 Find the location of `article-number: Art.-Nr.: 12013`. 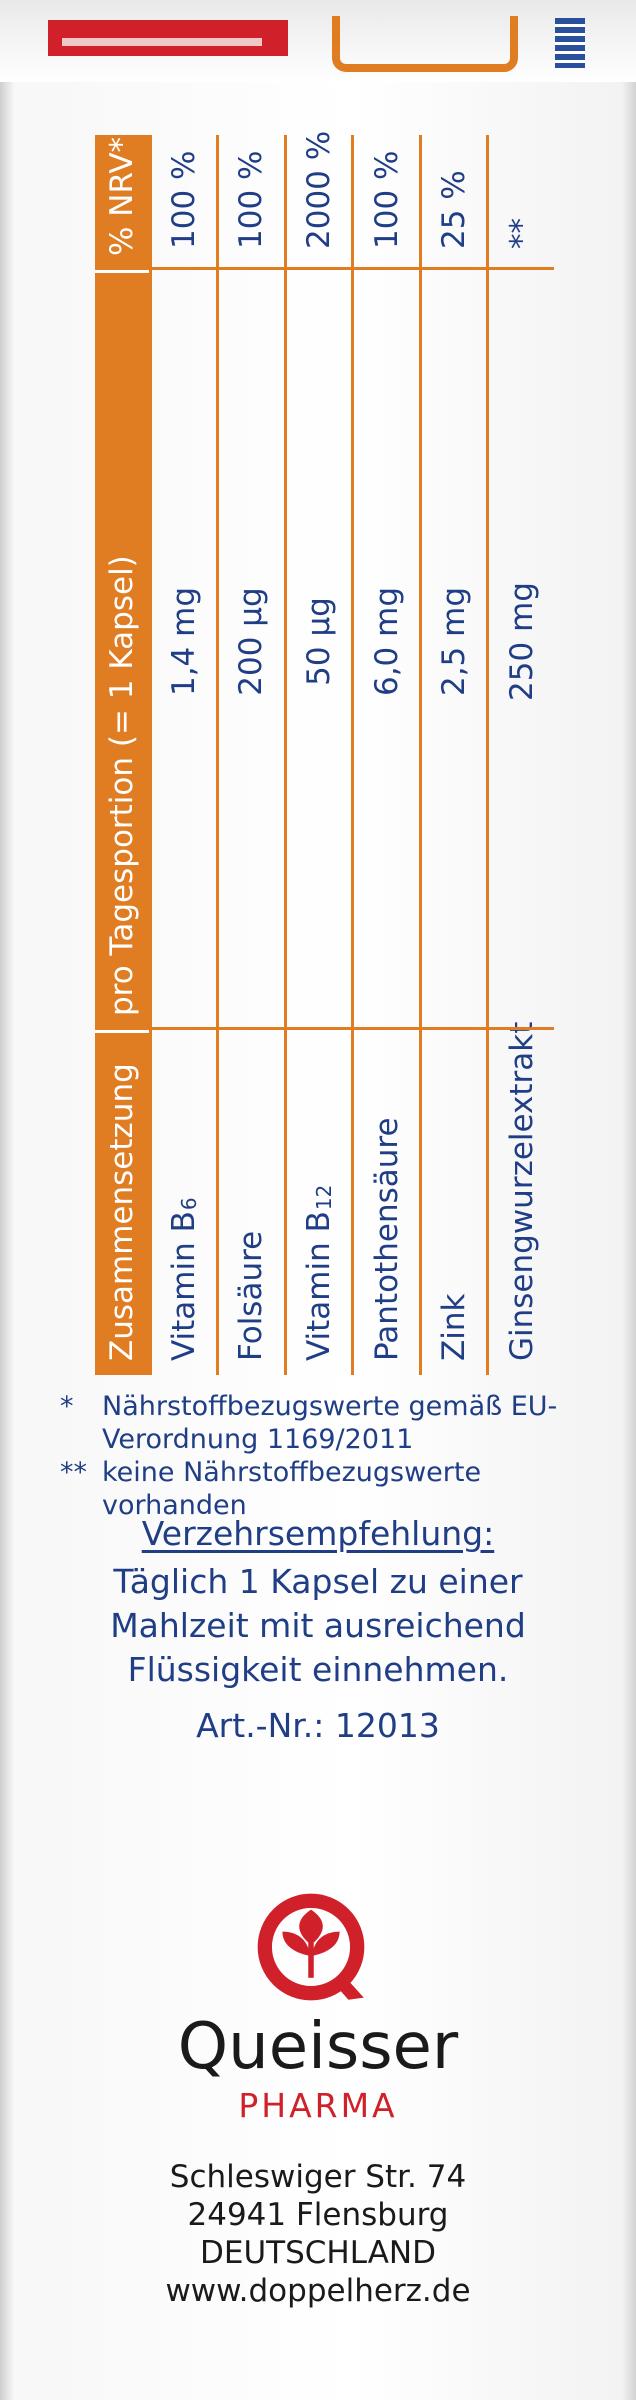

article-number: Art.-Nr.: 12013 is located at coordinates (318, 1725).